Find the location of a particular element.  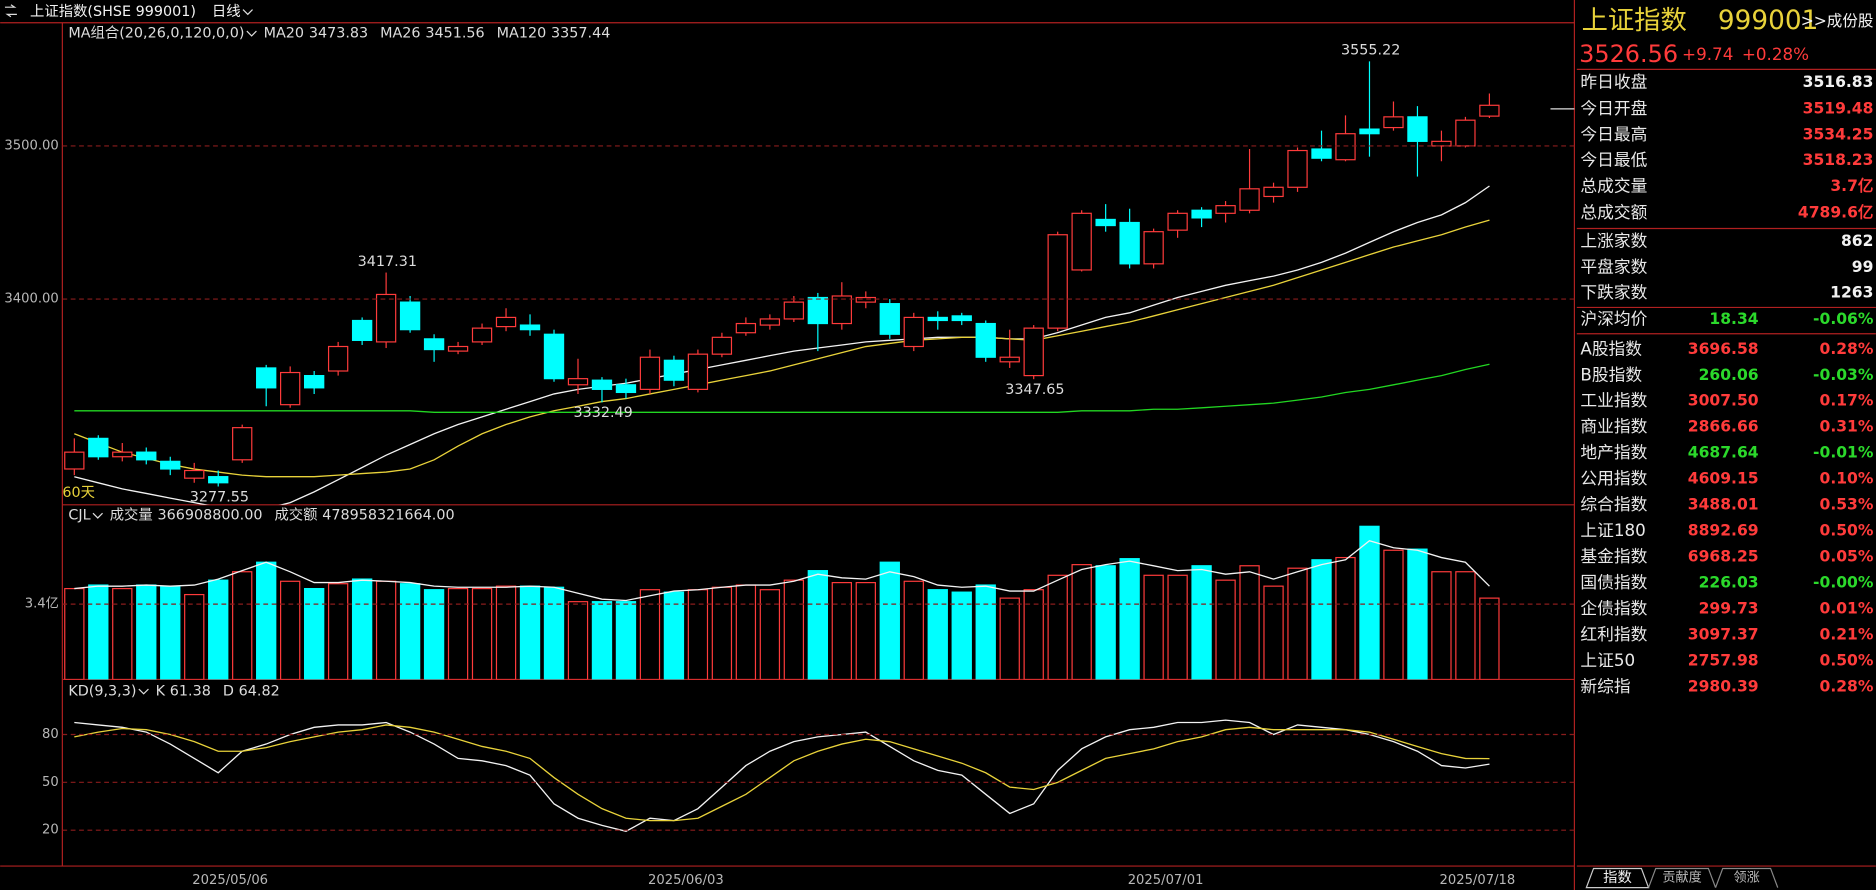

y-tick-label: 80 is located at coordinates (50, 734).